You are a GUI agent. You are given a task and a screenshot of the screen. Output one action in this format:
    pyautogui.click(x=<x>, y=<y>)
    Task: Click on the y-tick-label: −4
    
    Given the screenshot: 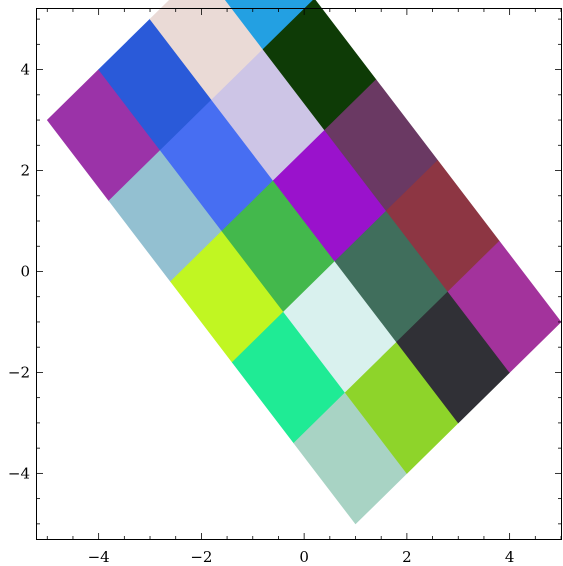 What is the action you would take?
    pyautogui.click(x=19, y=473)
    